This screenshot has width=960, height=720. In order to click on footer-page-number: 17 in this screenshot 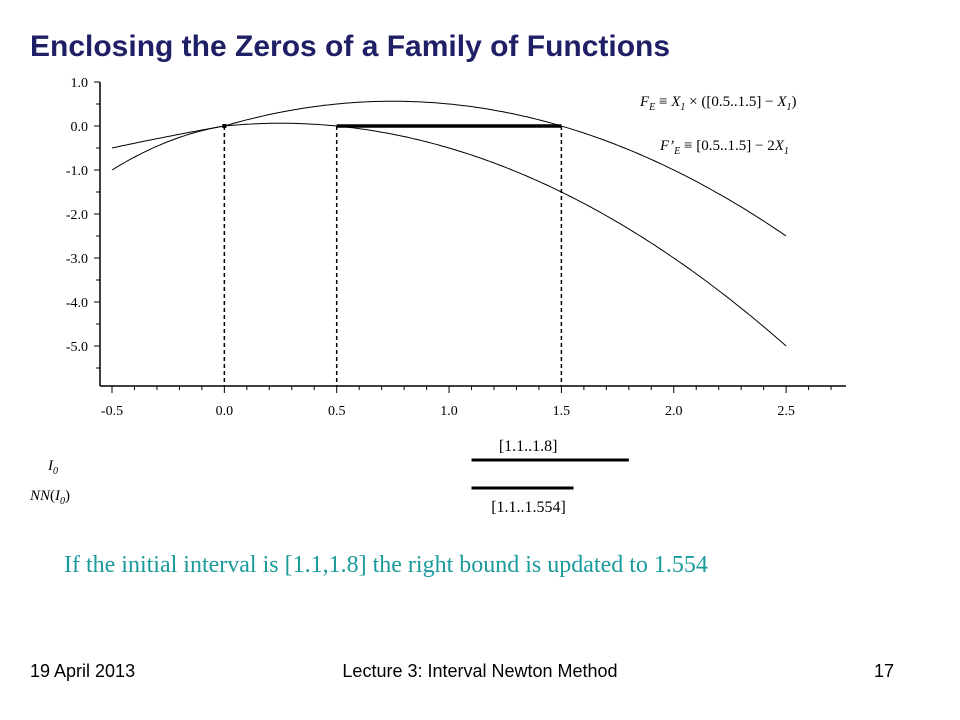, I will do `click(883, 671)`.